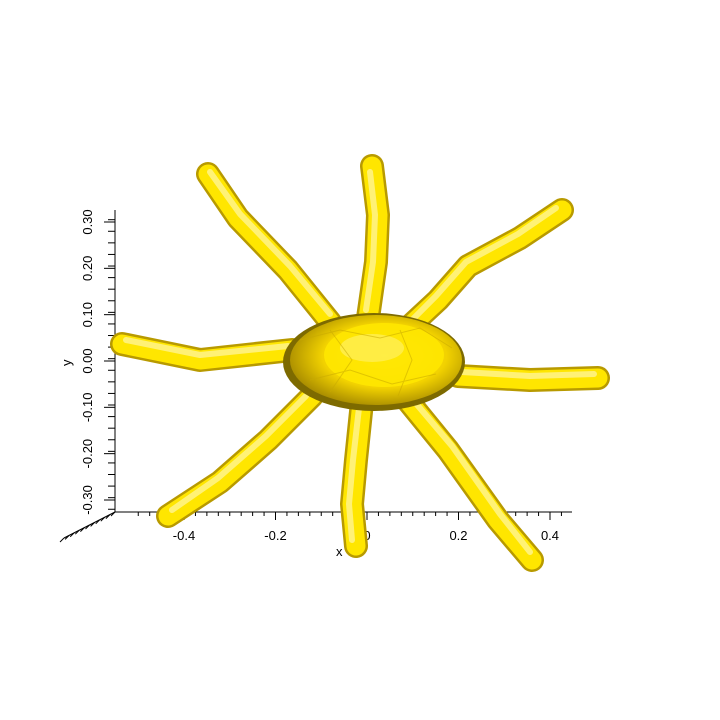 The height and width of the screenshot is (720, 720). Describe the element at coordinates (370, 241) in the screenshot. I see `arm-up-highlight` at that location.